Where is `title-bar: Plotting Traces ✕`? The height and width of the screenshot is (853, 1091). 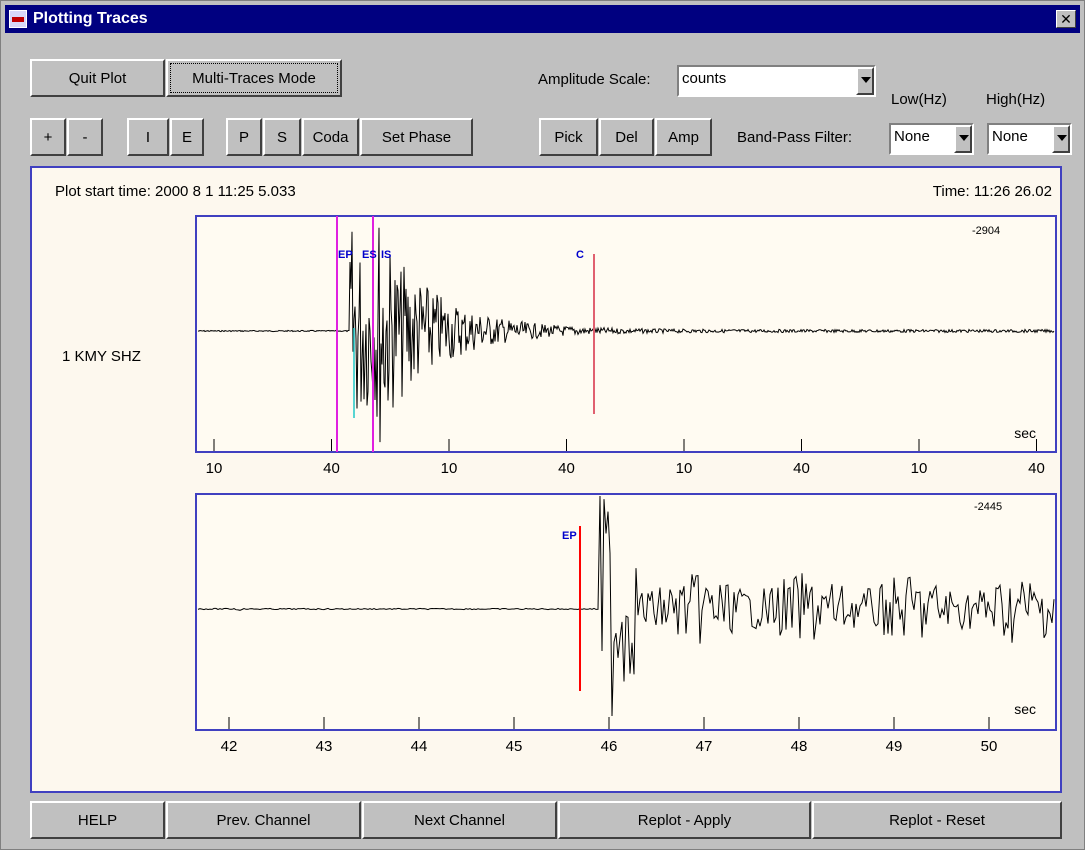 title-bar: Plotting Traces ✕ is located at coordinates (542, 19).